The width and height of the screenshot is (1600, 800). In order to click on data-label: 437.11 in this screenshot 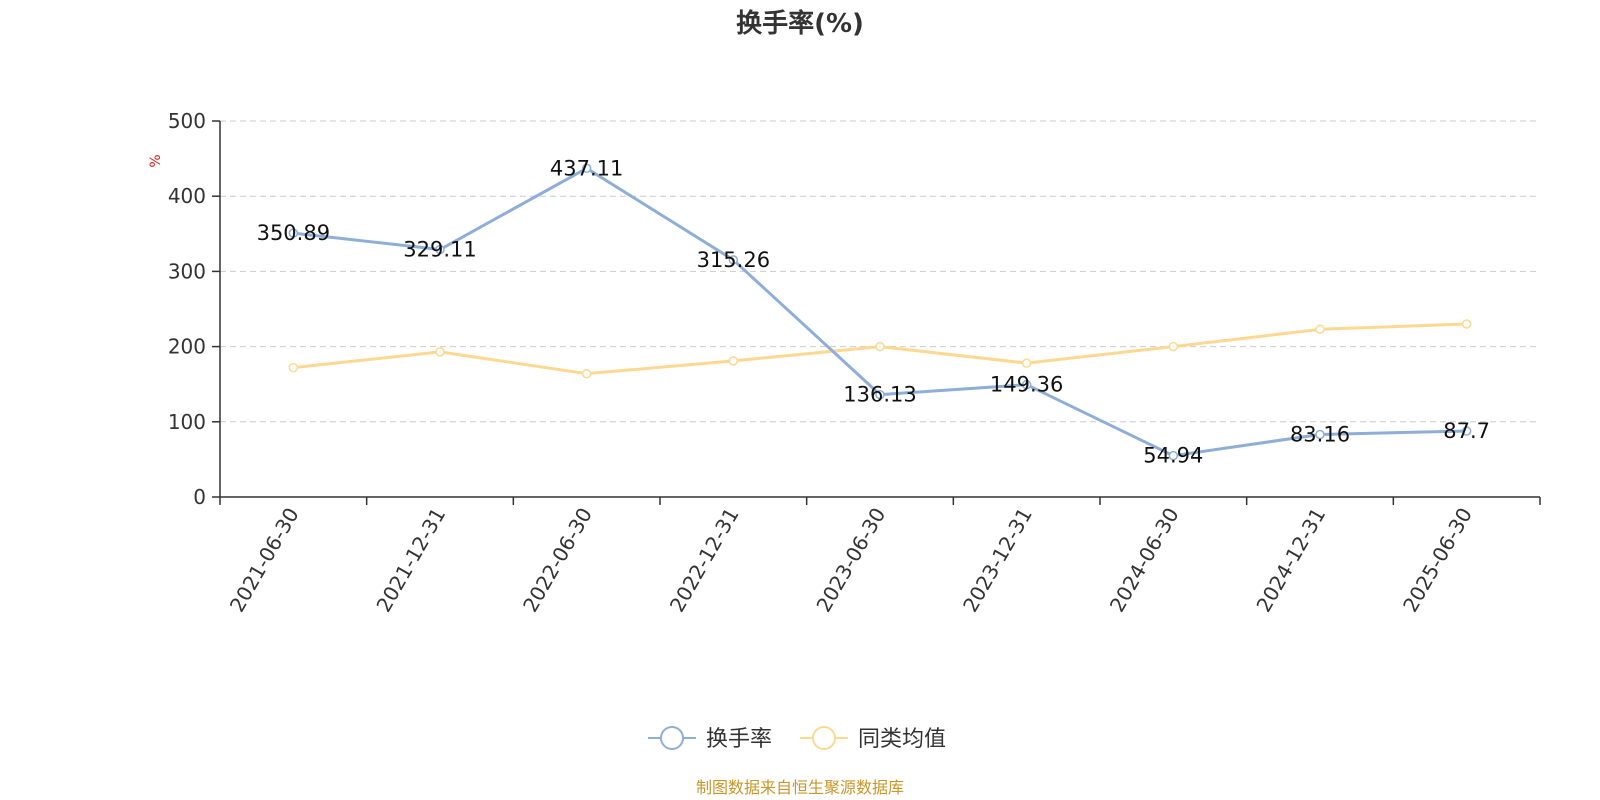, I will do `click(586, 168)`.